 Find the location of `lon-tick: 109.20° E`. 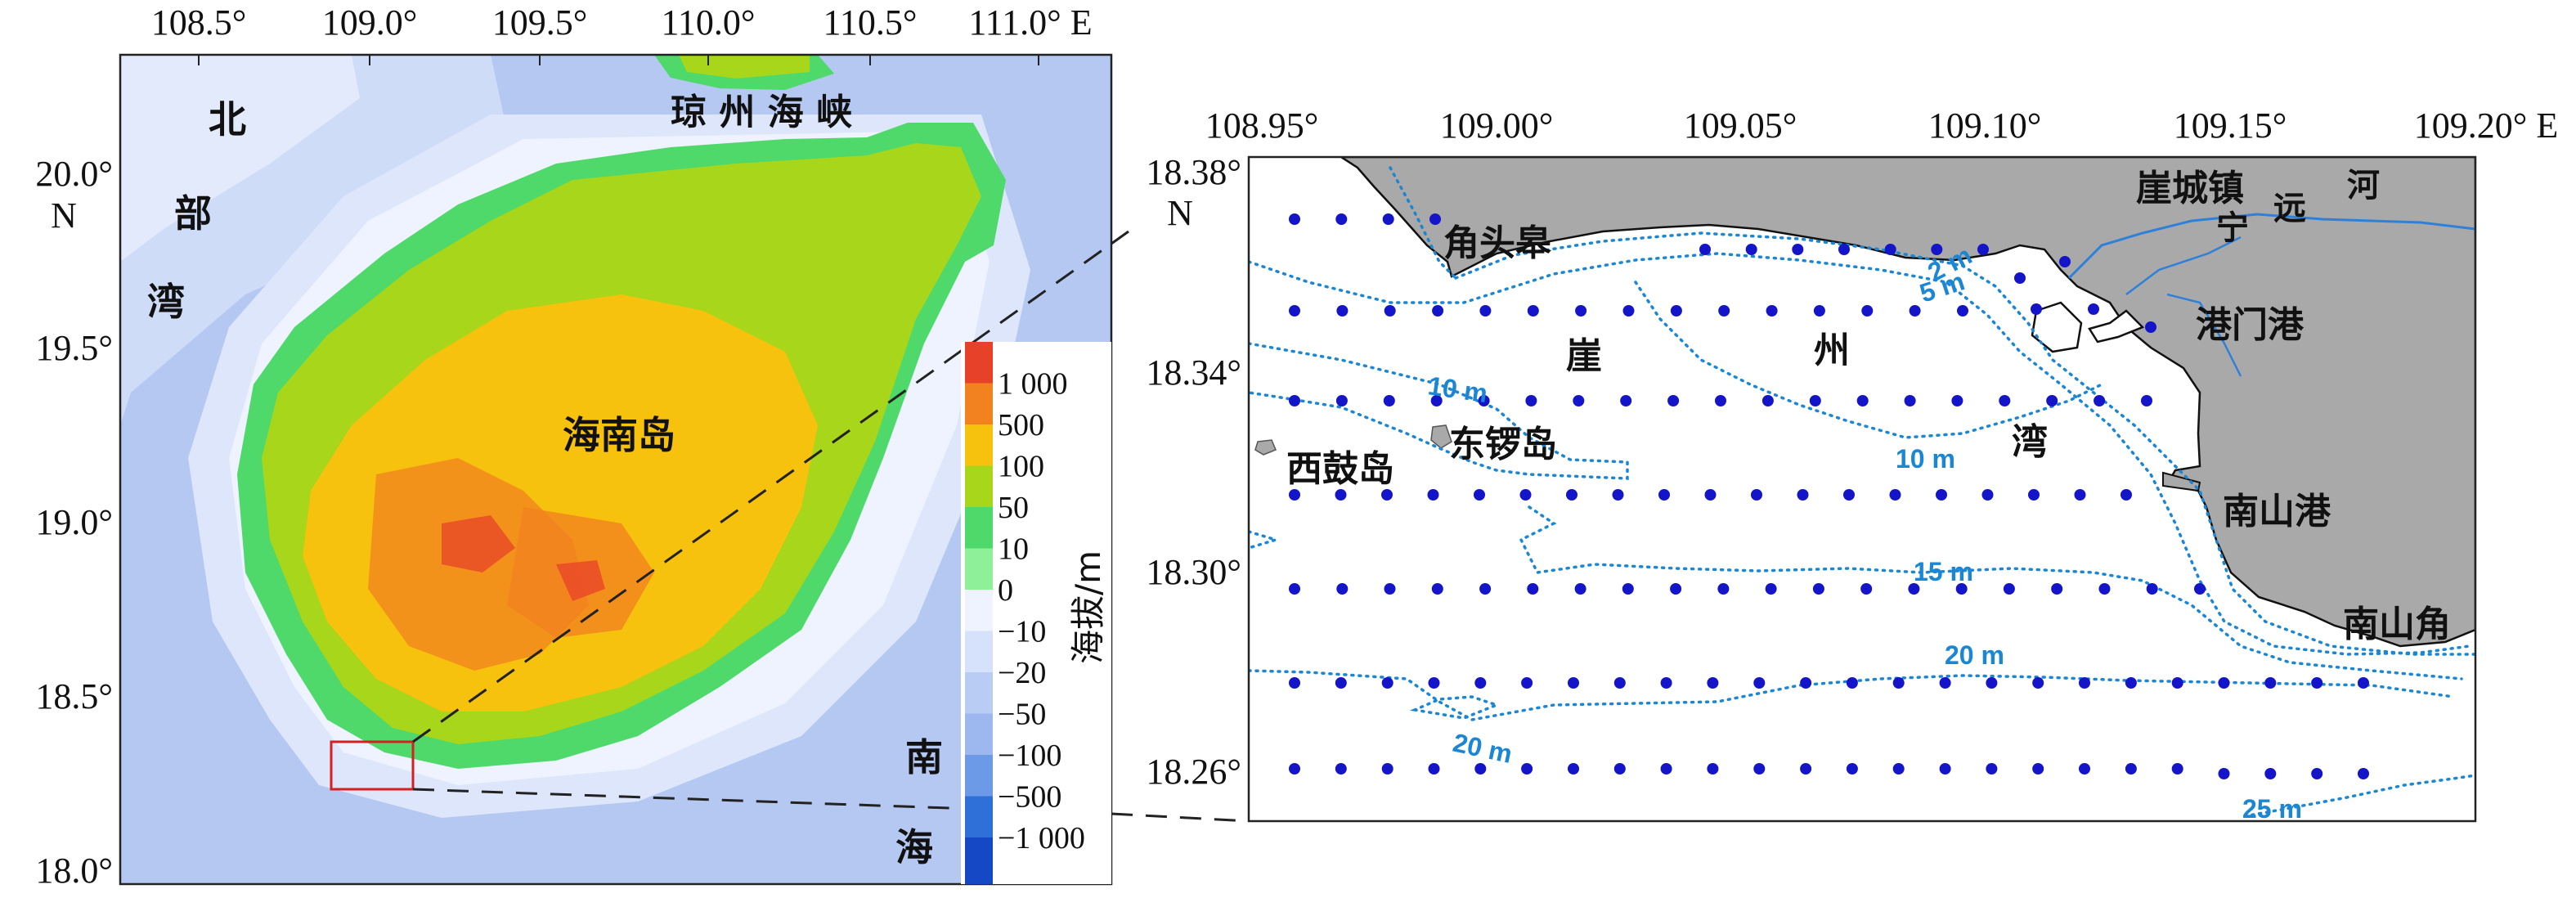

lon-tick: 109.20° E is located at coordinates (2486, 126).